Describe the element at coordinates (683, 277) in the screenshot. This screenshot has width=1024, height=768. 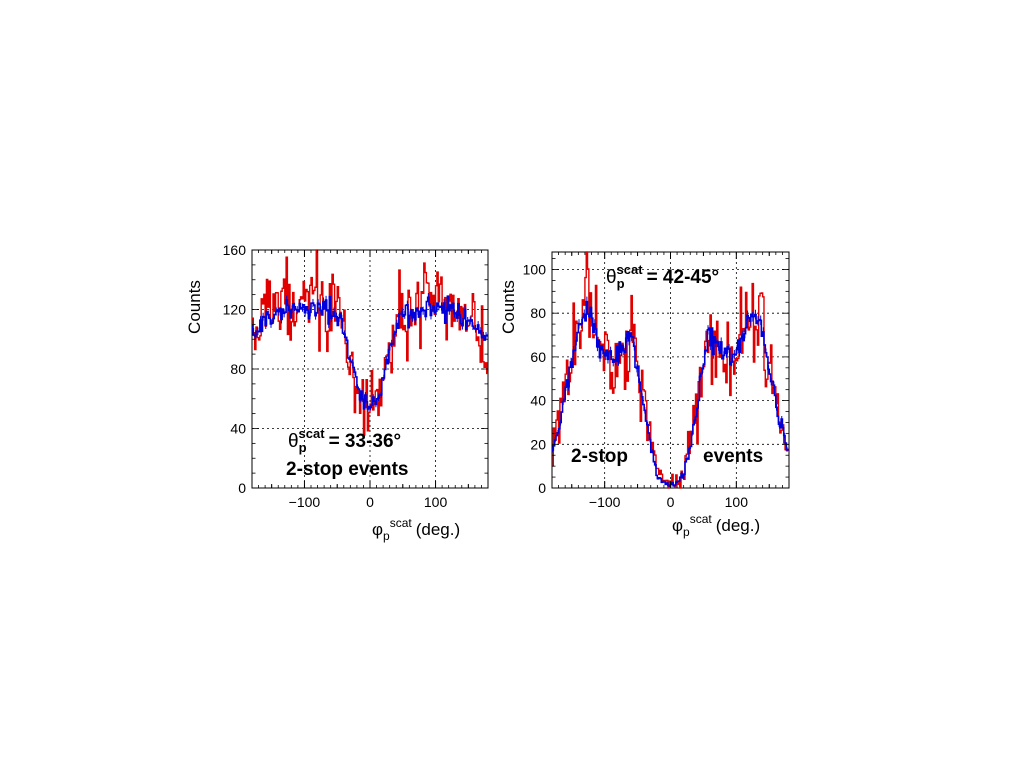
I see `annotation-theta-value: = 42-45°` at that location.